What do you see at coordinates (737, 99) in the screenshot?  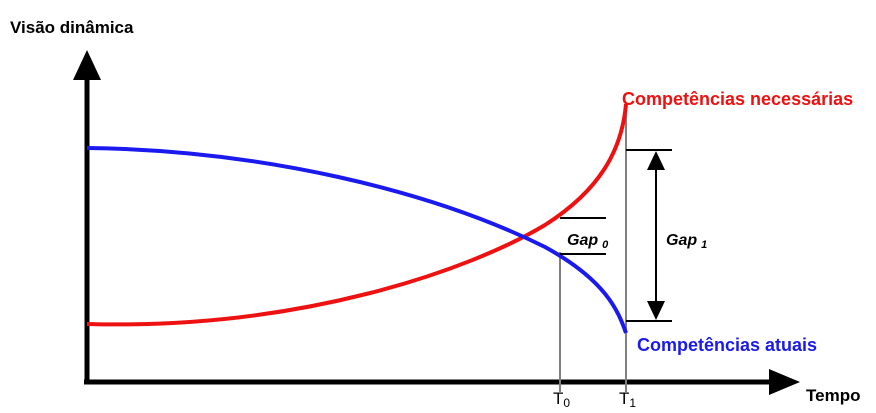 I see `needed-competencies-label: Competências necessárias` at bounding box center [737, 99].